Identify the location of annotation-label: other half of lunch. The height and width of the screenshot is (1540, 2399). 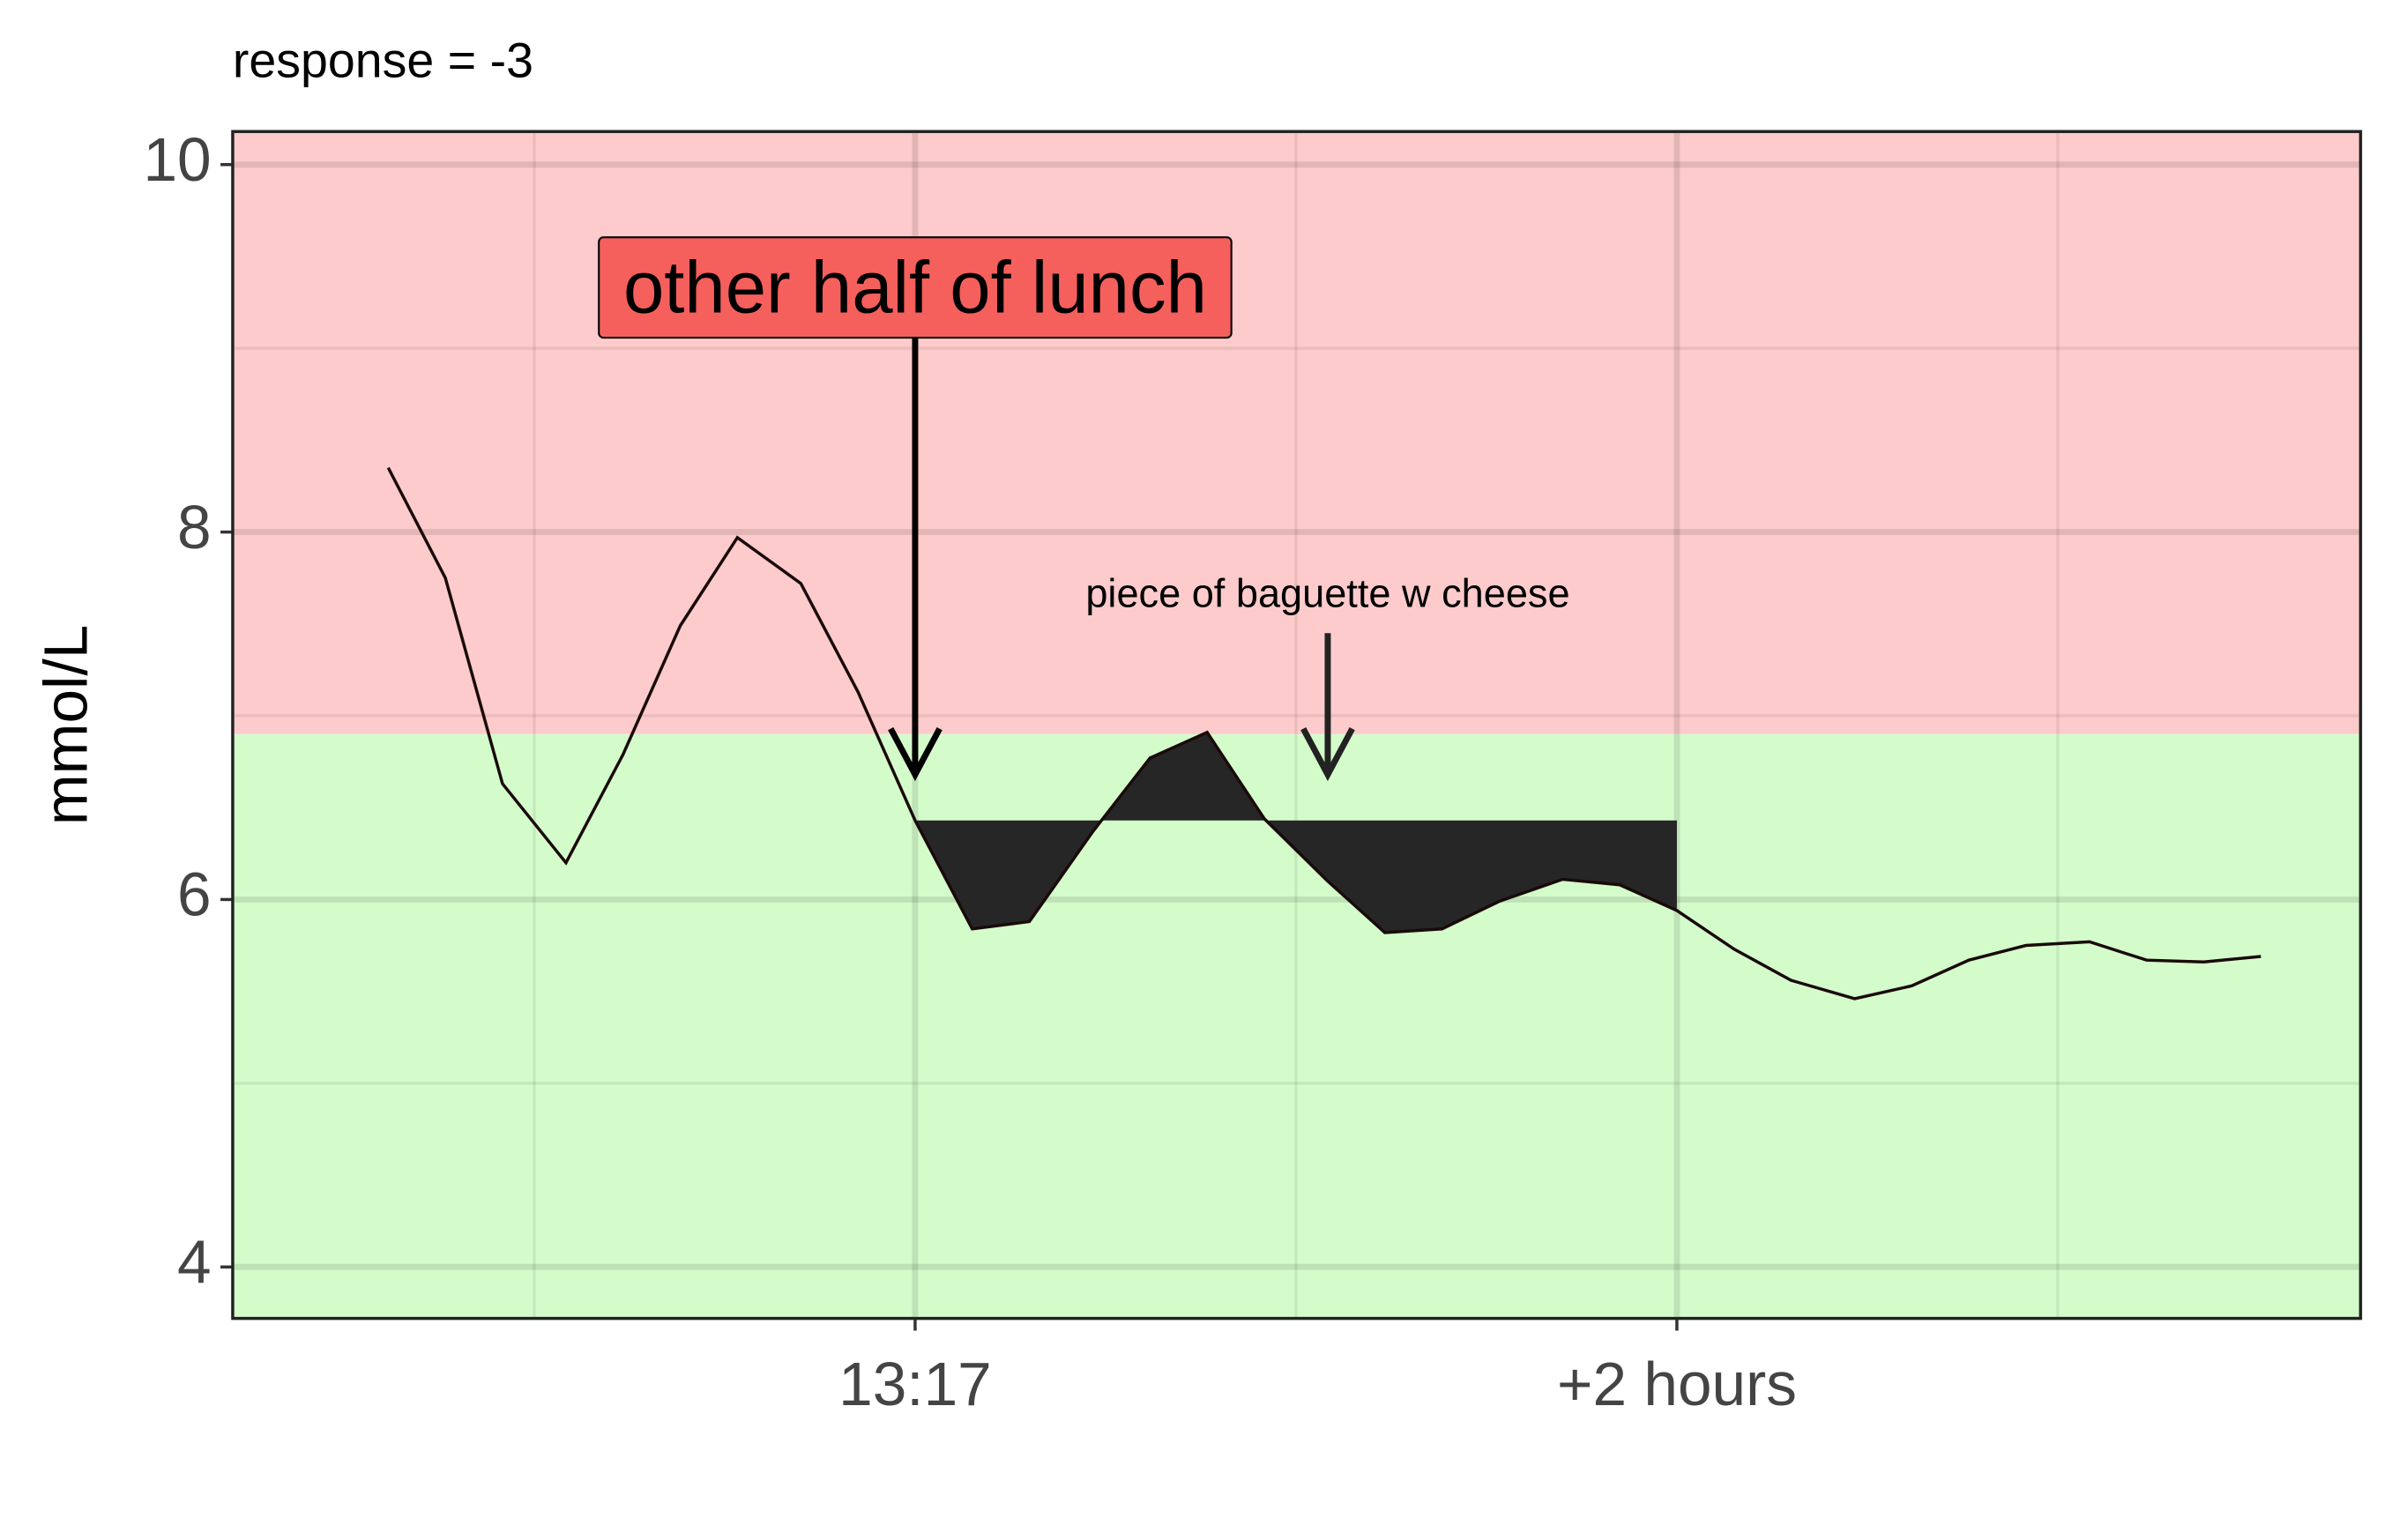
(916, 287).